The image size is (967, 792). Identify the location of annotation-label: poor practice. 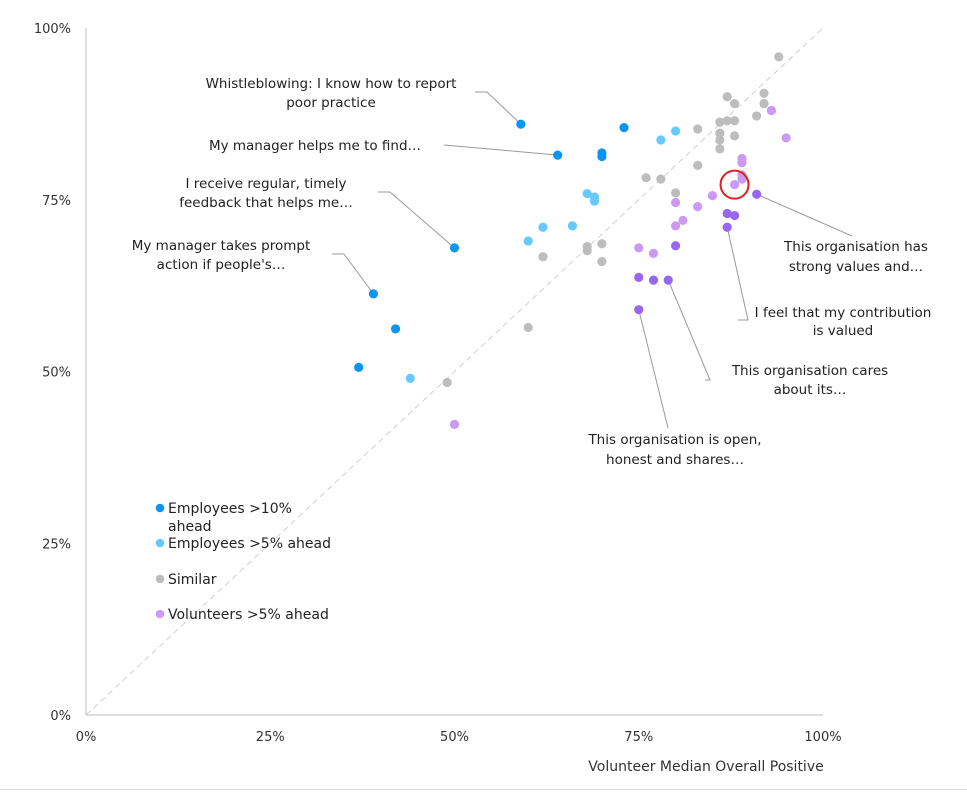
(331, 103).